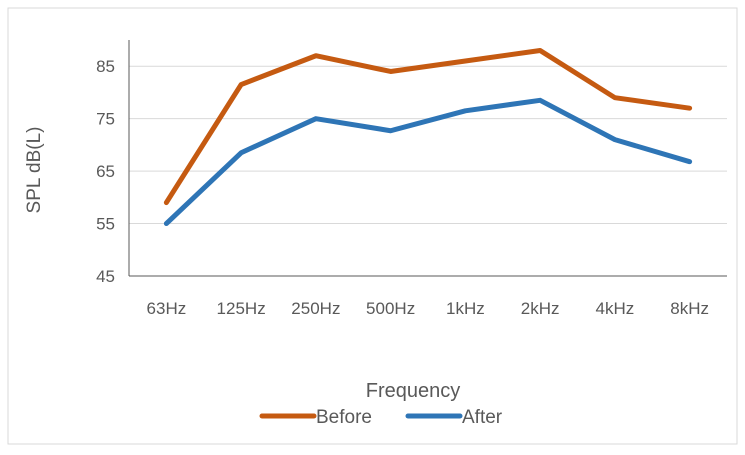  What do you see at coordinates (390, 308) in the screenshot?
I see `x-tick-label: 500Hz` at bounding box center [390, 308].